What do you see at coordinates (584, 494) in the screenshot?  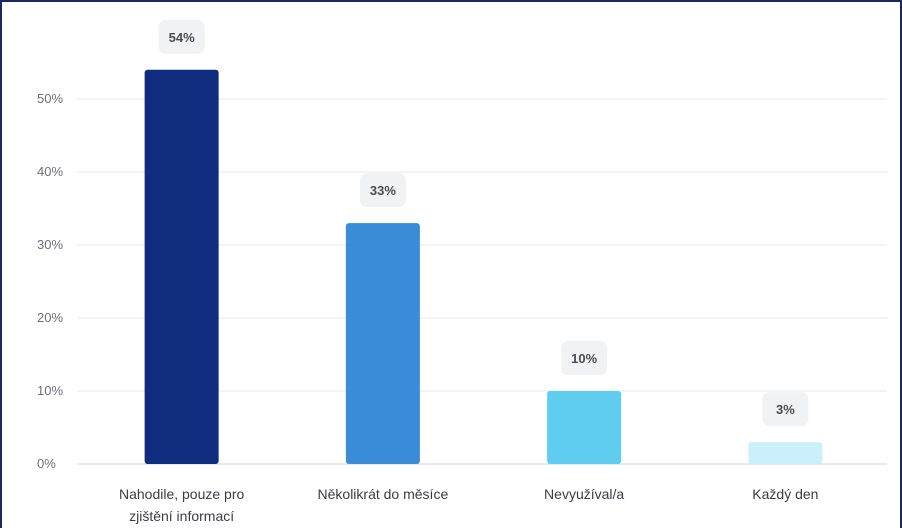 I see `x-category-label: Nevyužíval/a` at bounding box center [584, 494].